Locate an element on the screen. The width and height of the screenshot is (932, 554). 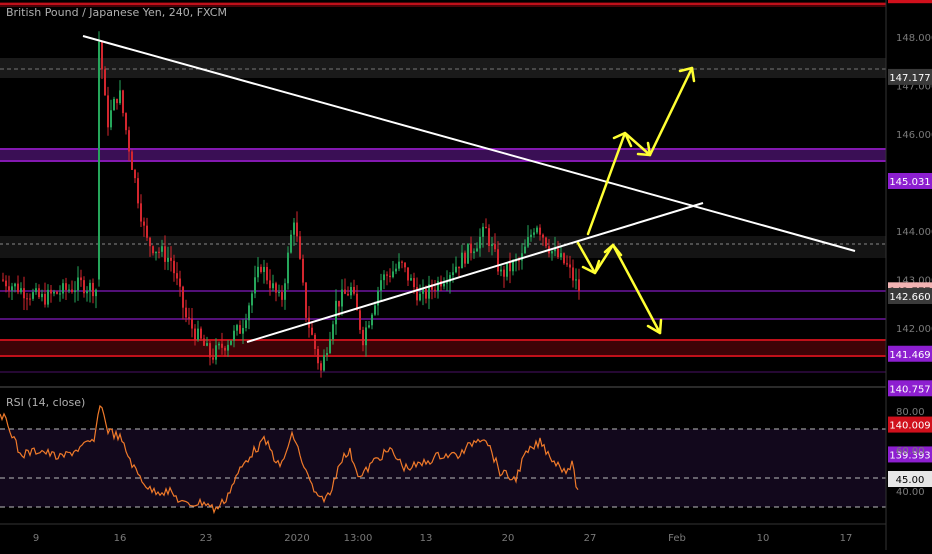
time-tick-label: Feb is located at coordinates (677, 538).